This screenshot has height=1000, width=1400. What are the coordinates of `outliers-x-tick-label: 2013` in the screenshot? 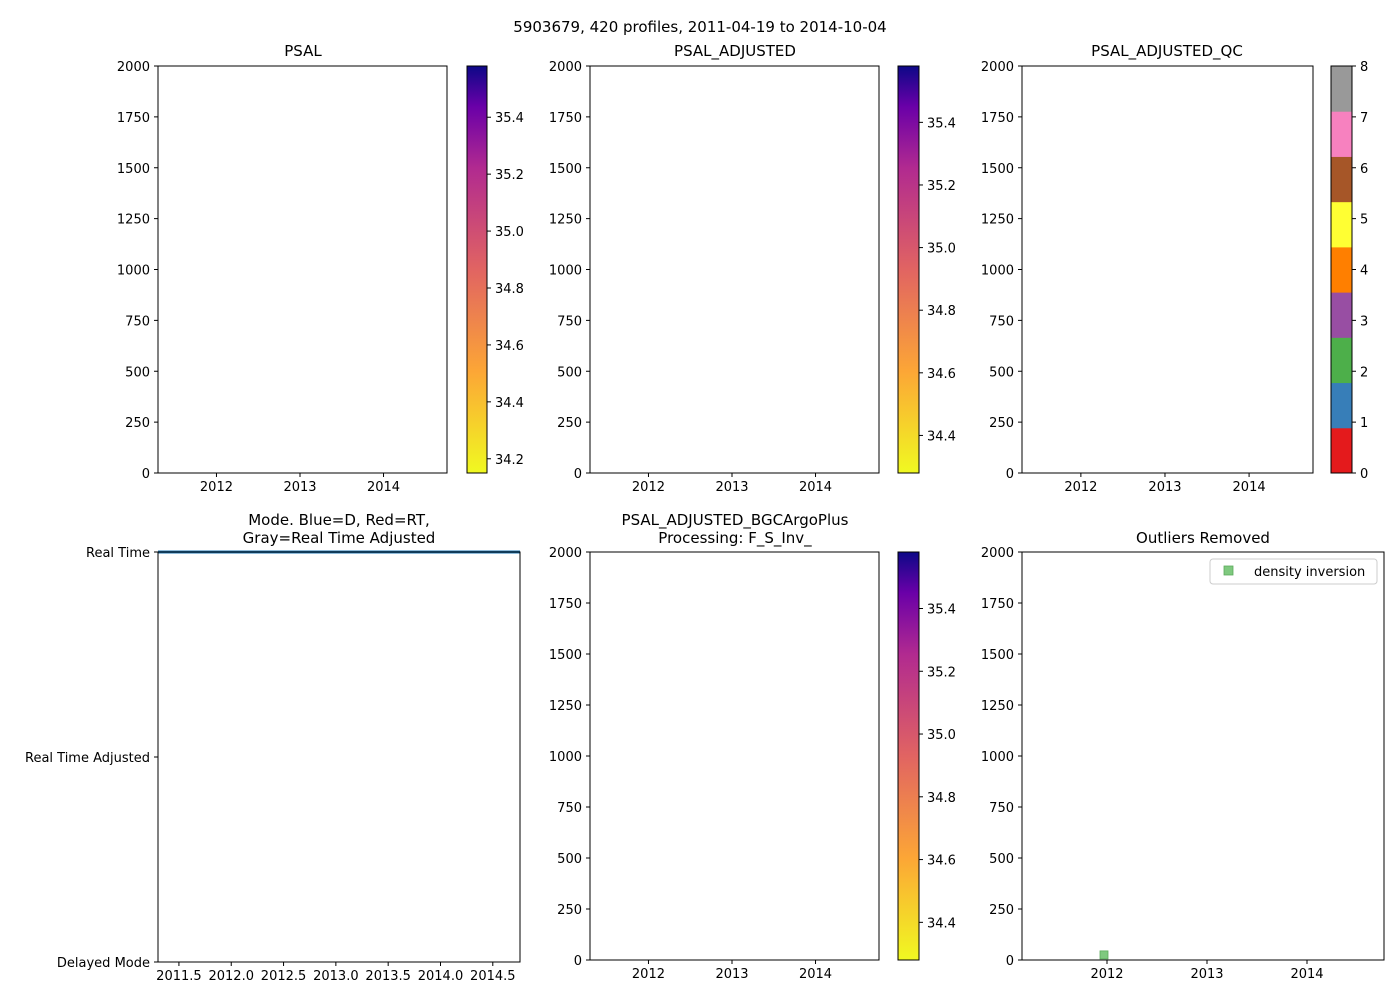 It's located at (1206, 974).